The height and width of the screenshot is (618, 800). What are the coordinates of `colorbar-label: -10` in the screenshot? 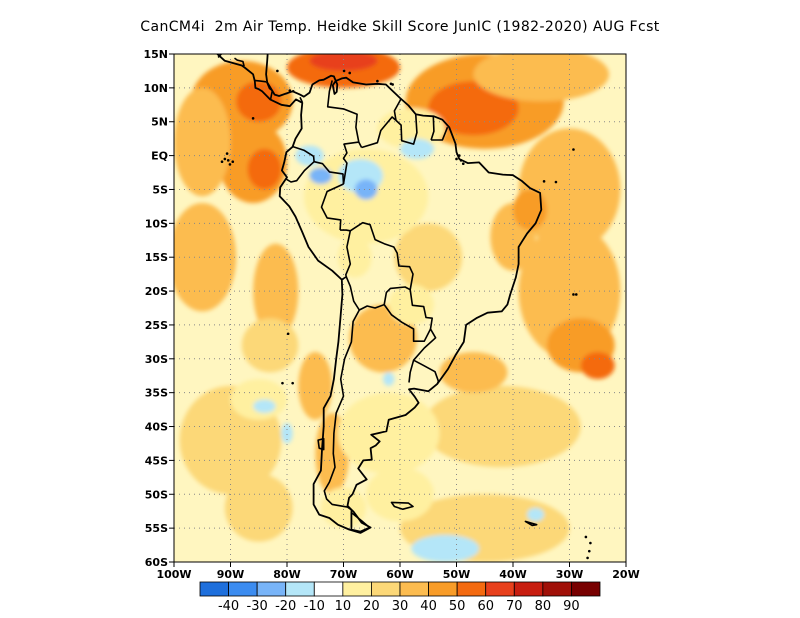 It's located at (314, 606).